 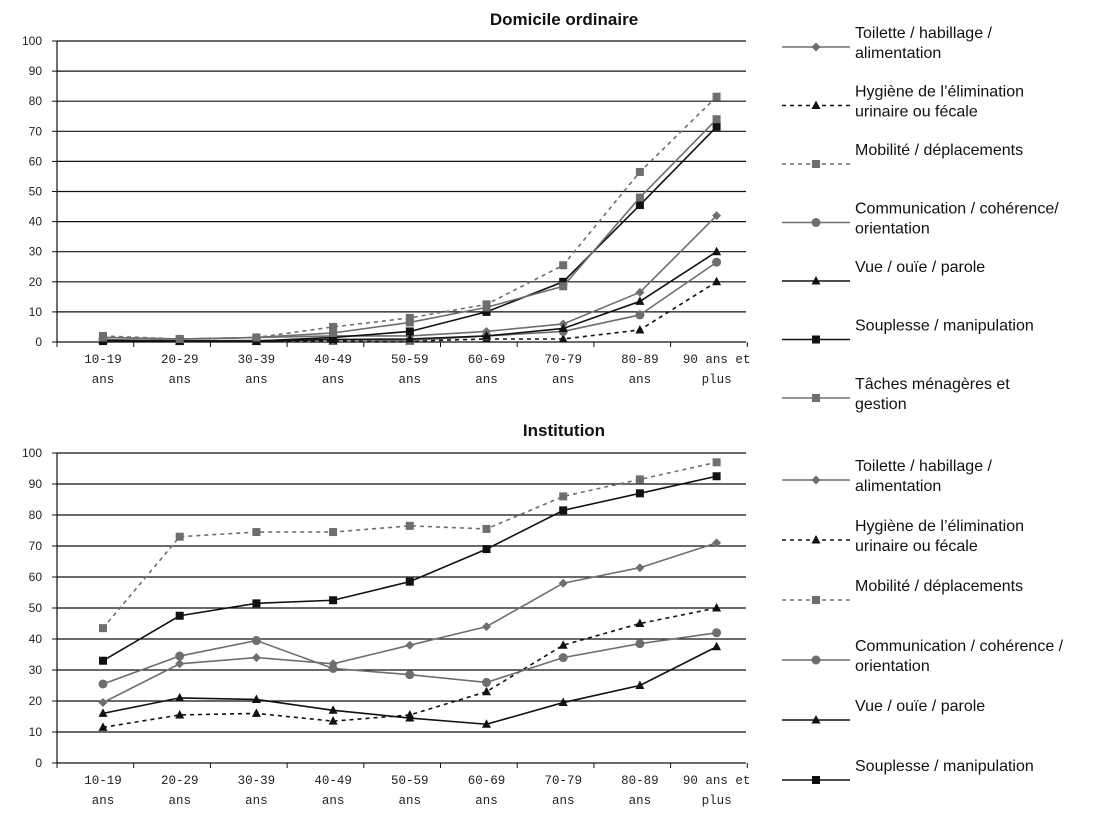 What do you see at coordinates (180, 360) in the screenshot?
I see `x-tick-label: 20-29` at bounding box center [180, 360].